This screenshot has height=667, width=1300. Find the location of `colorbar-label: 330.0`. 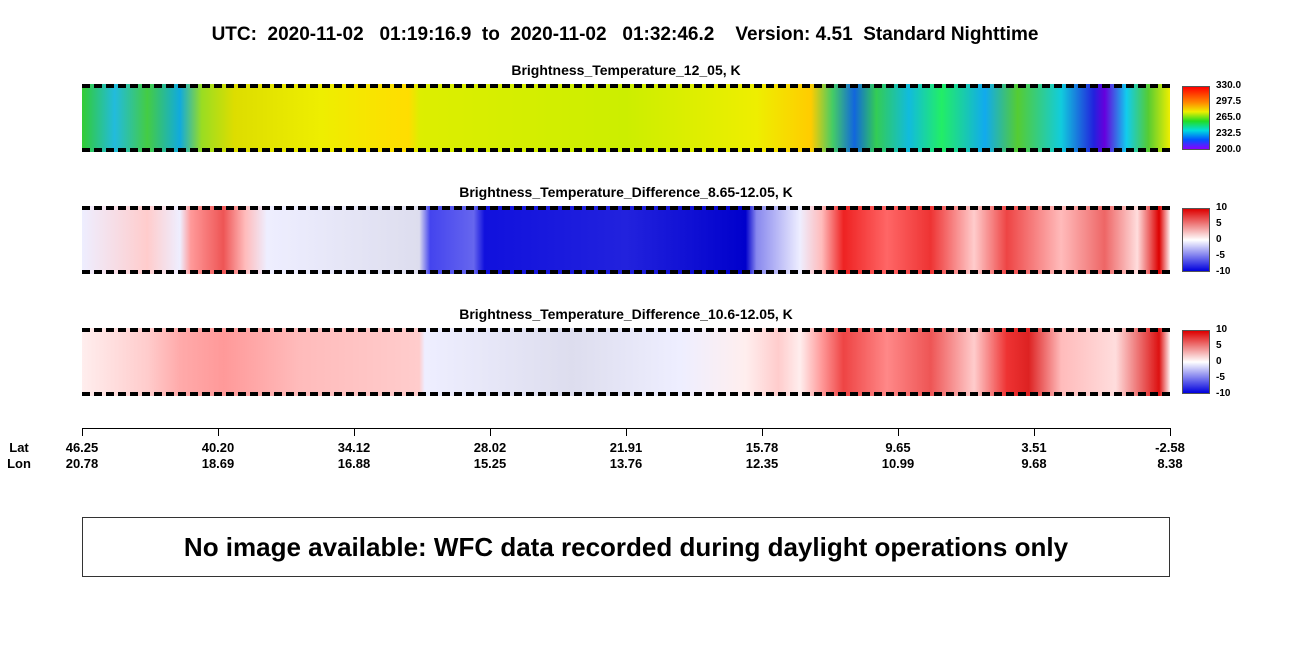

colorbar-label: 330.0 is located at coordinates (1229, 85).